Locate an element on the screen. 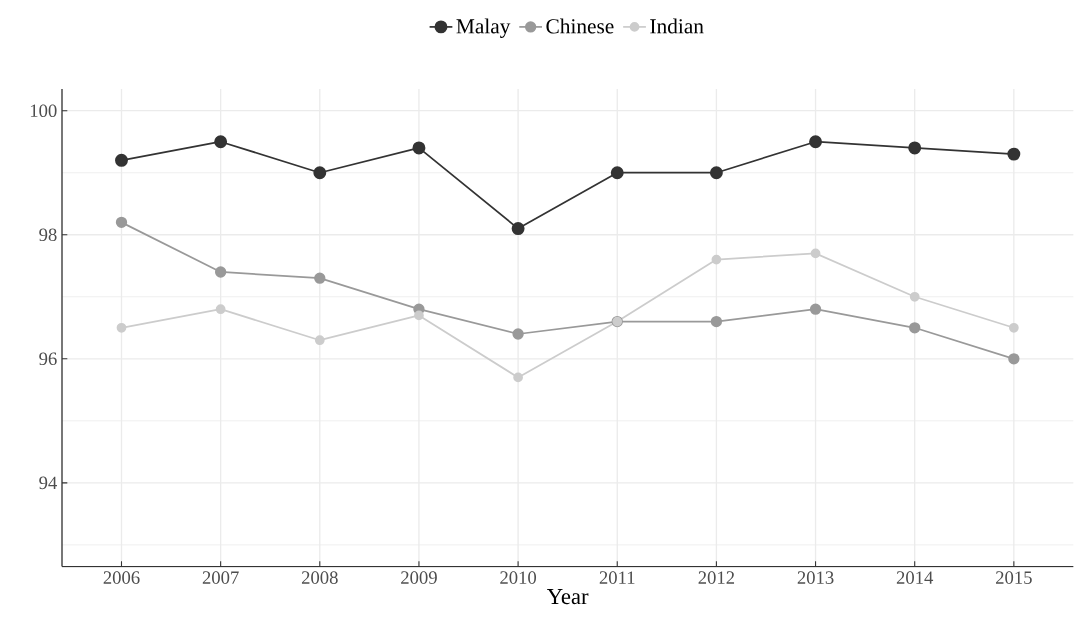 The image size is (1074, 639). x-tick-label: 2013 is located at coordinates (815, 577).